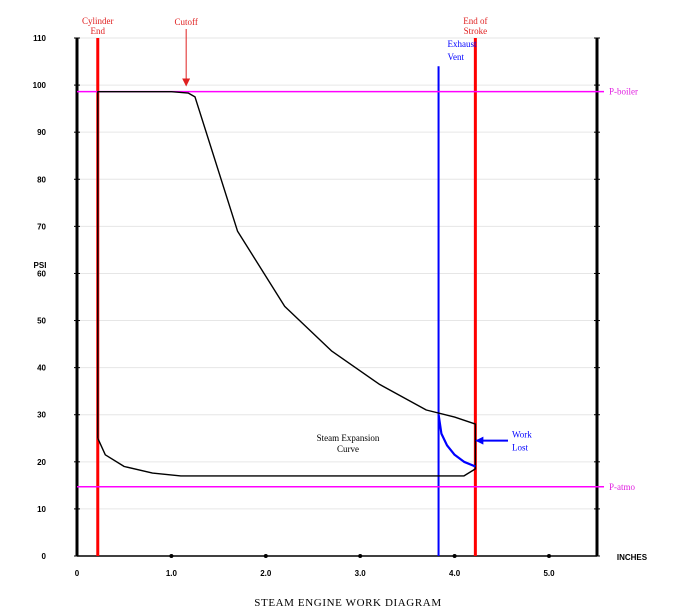  I want to click on x-tick-label: 2.0, so click(266, 573).